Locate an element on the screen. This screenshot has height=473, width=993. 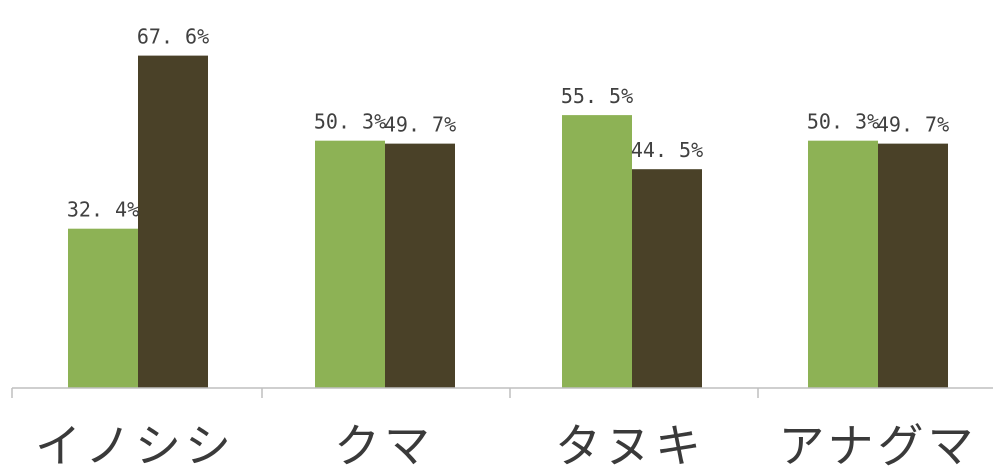
data-label-series1-3: 55. 5% is located at coordinates (597, 96).